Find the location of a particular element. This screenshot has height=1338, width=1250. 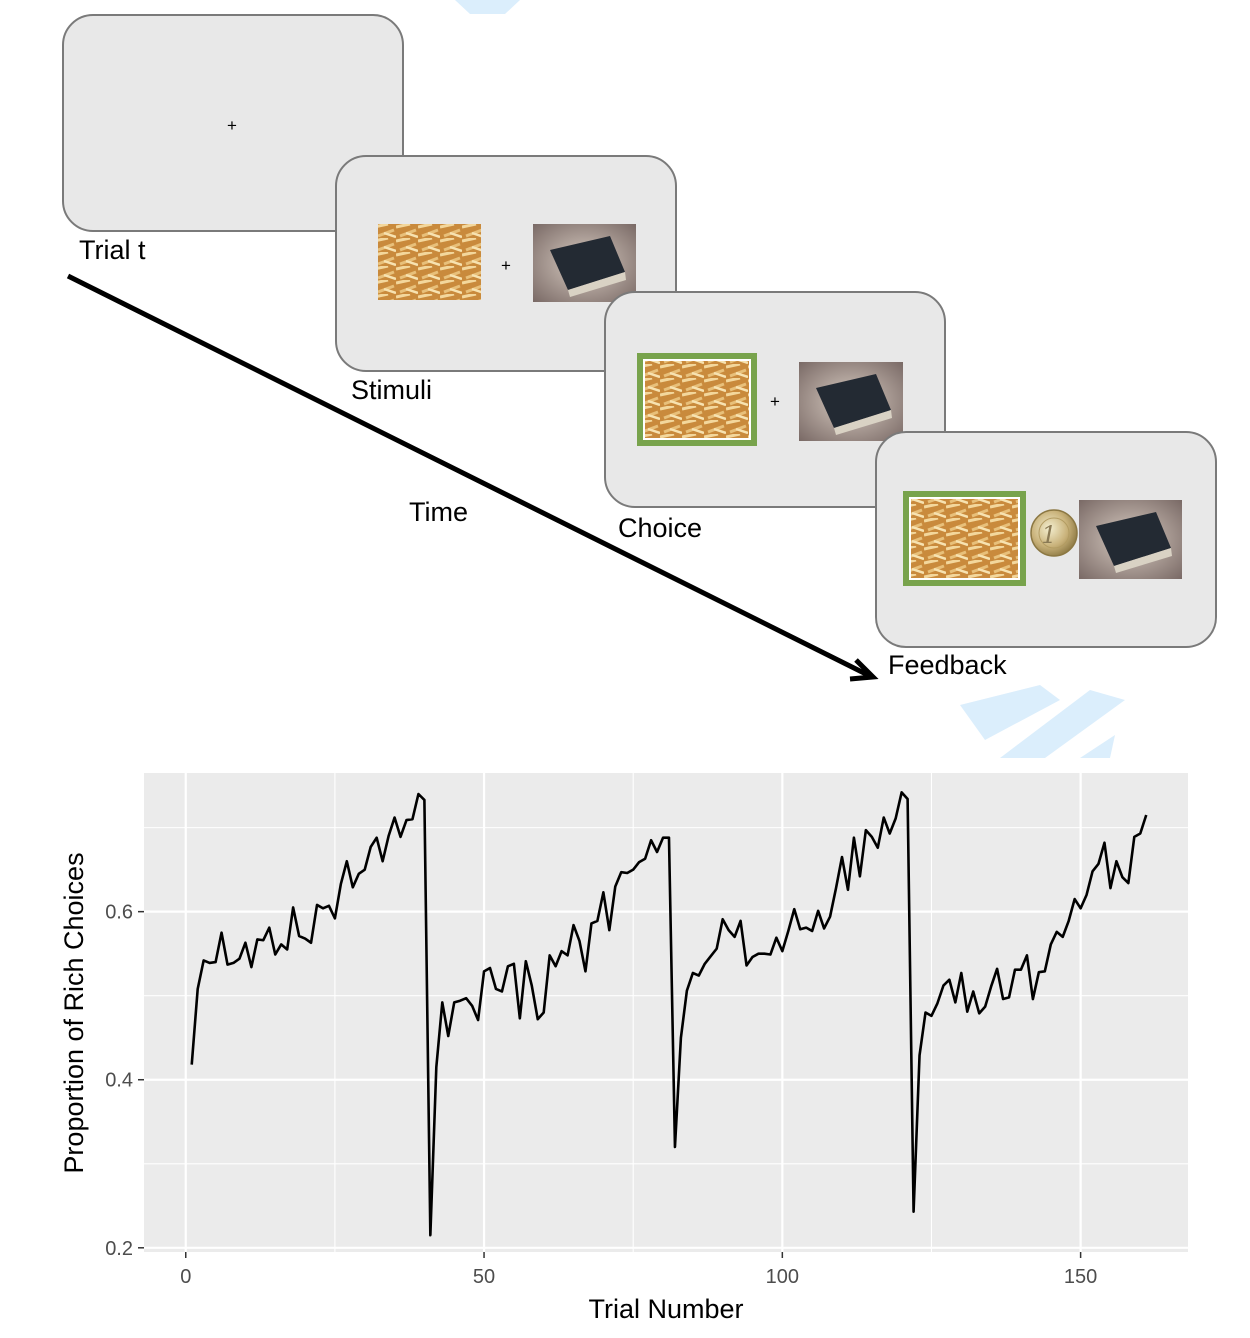

label-stimuli: Stimuli is located at coordinates (391, 390).